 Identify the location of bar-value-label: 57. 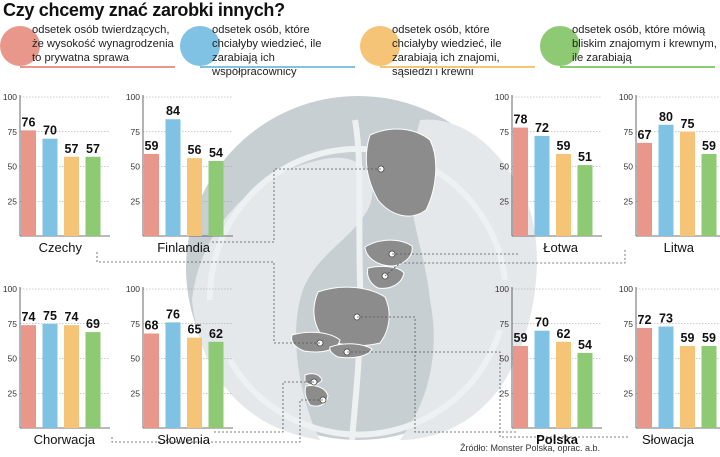
(72, 149).